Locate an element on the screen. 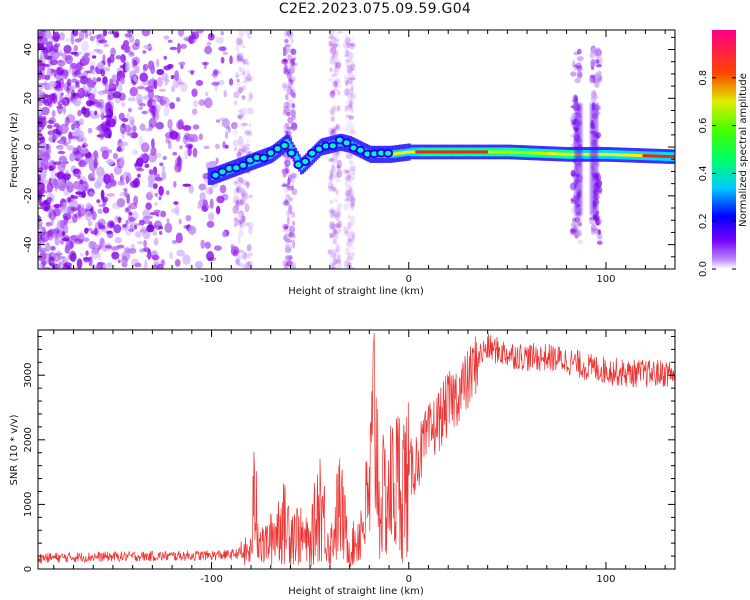  colorbar-tick-label: 0.4 is located at coordinates (703, 173).